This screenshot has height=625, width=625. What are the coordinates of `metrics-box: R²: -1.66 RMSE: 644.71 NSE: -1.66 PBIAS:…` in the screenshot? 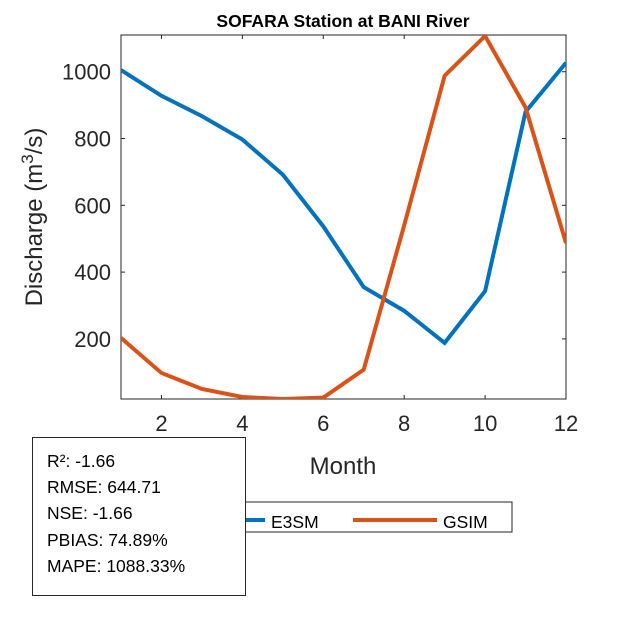 It's located at (139, 516).